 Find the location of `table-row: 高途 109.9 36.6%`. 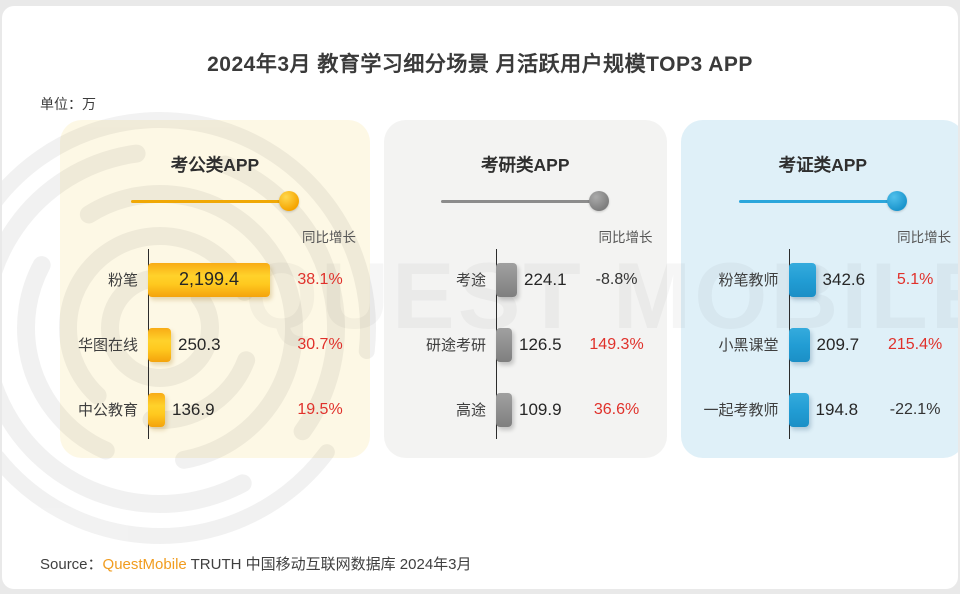

table-row: 高途 109.9 36.6% is located at coordinates (525, 409).